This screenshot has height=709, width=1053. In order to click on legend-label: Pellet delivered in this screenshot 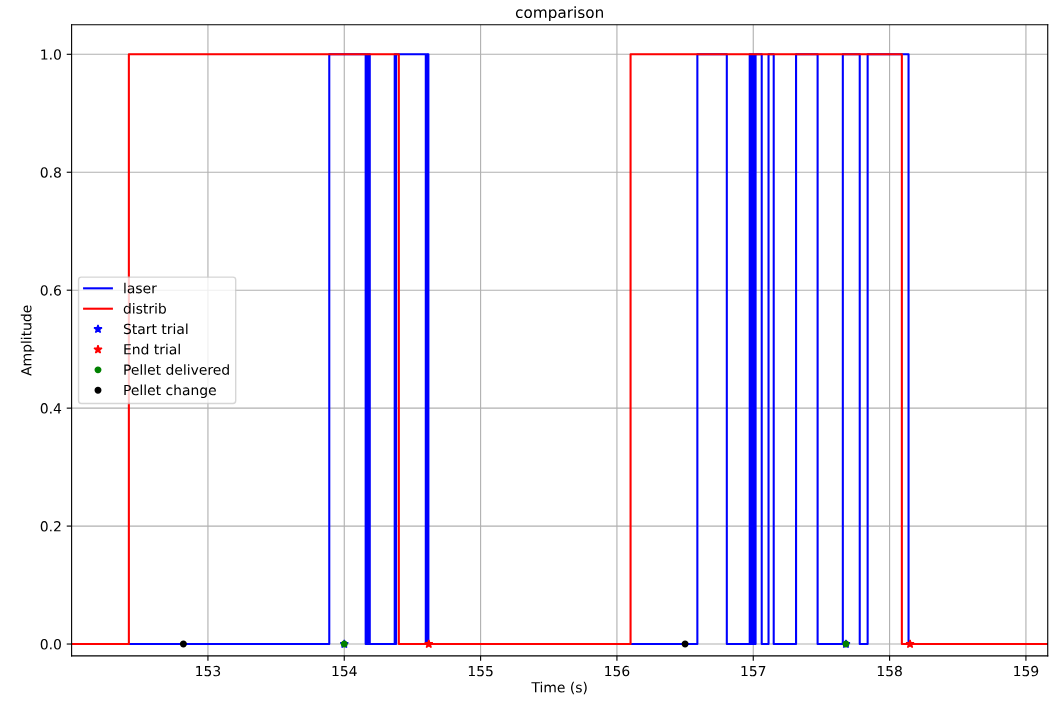, I will do `click(176, 369)`.